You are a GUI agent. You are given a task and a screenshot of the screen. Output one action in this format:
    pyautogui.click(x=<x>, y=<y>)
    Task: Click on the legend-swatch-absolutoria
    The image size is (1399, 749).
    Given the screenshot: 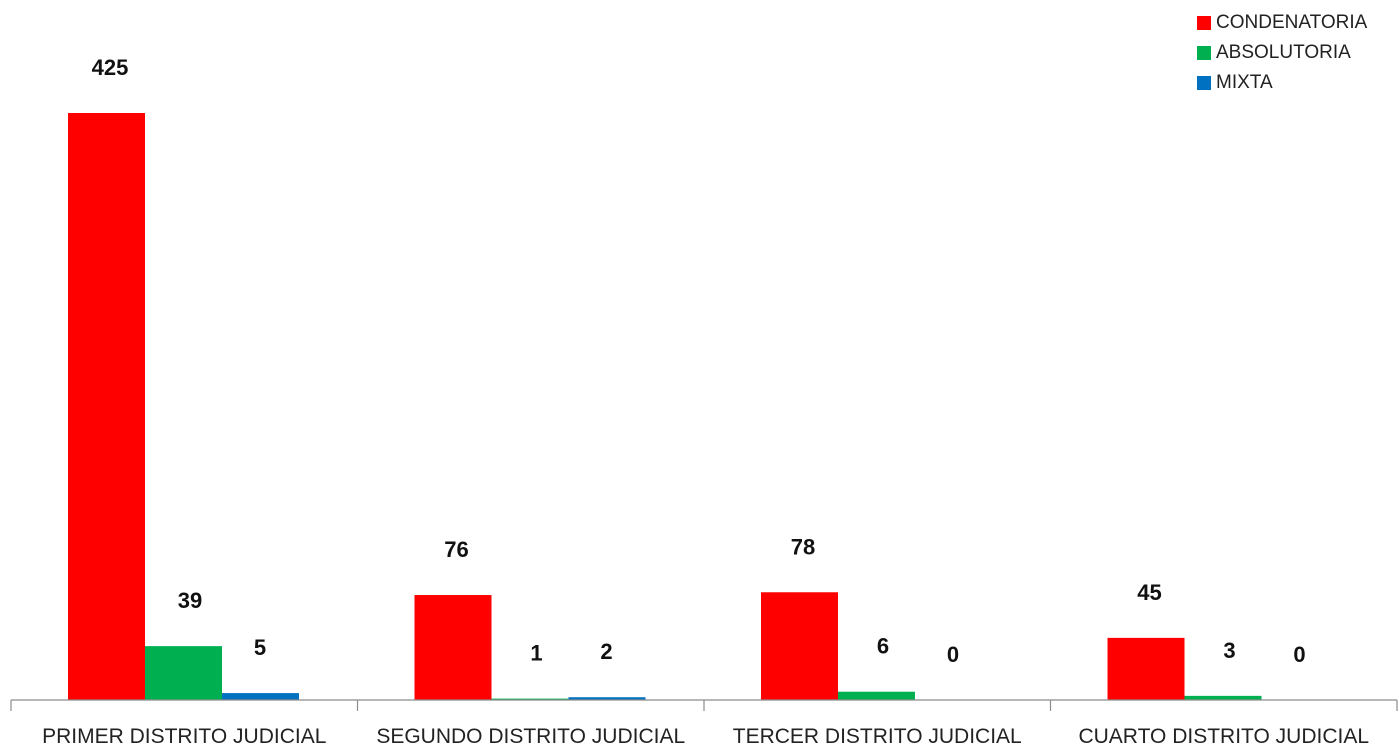 What is the action you would take?
    pyautogui.click(x=1204, y=53)
    